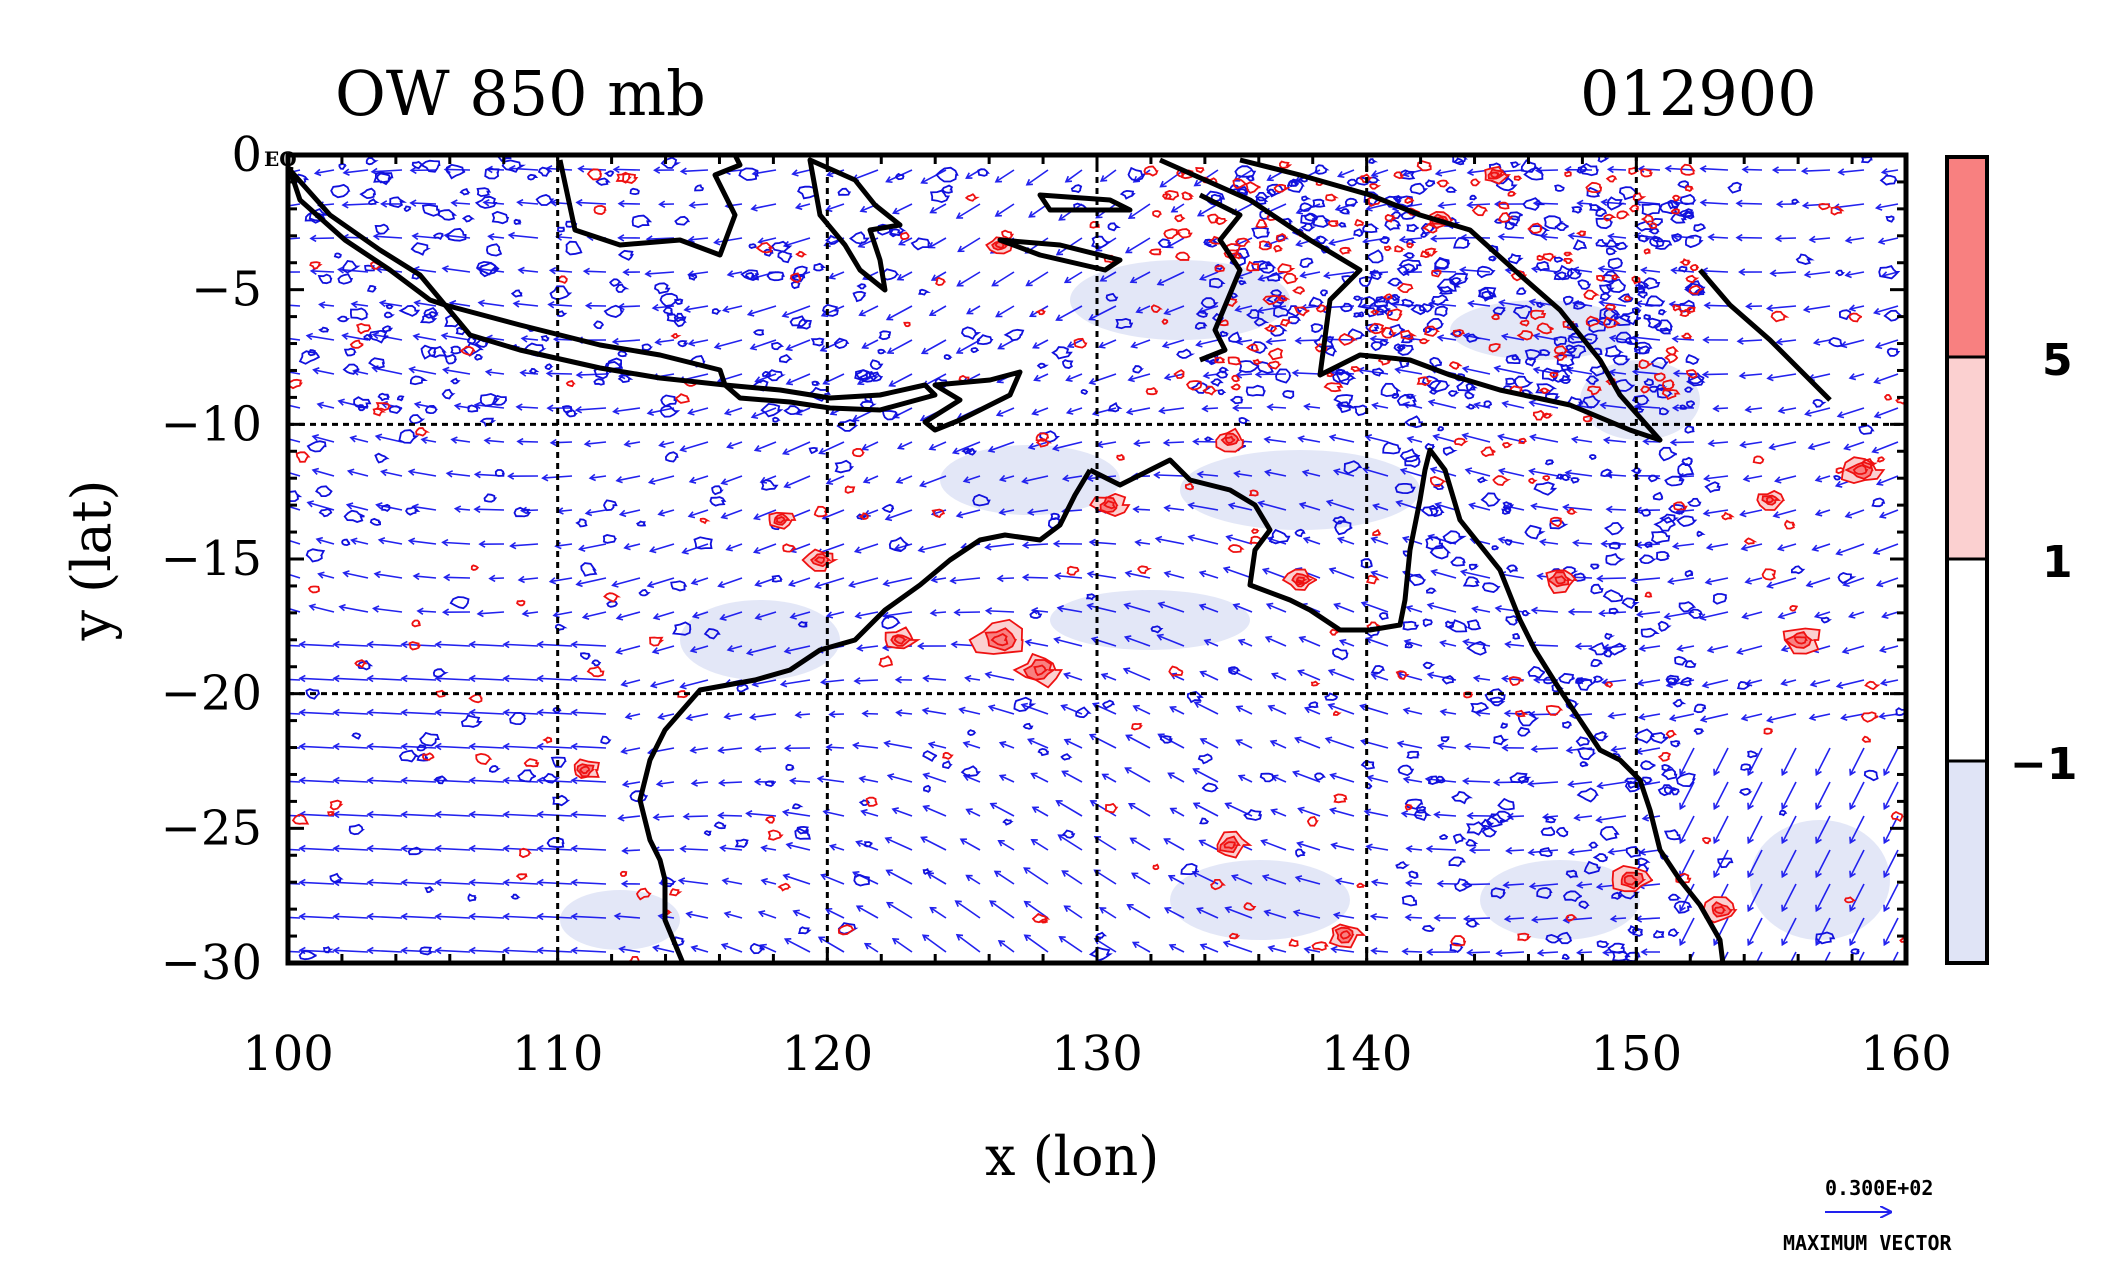 The image size is (2111, 1263). Describe the element at coordinates (1967, 862) in the screenshot. I see `colorbar-bin-negative` at that location.